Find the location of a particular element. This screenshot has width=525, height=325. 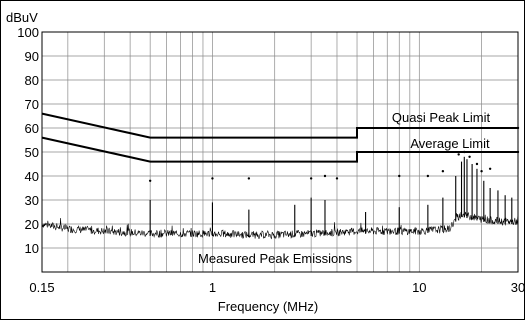

x-tick-label: 30 is located at coordinates (518, 287).